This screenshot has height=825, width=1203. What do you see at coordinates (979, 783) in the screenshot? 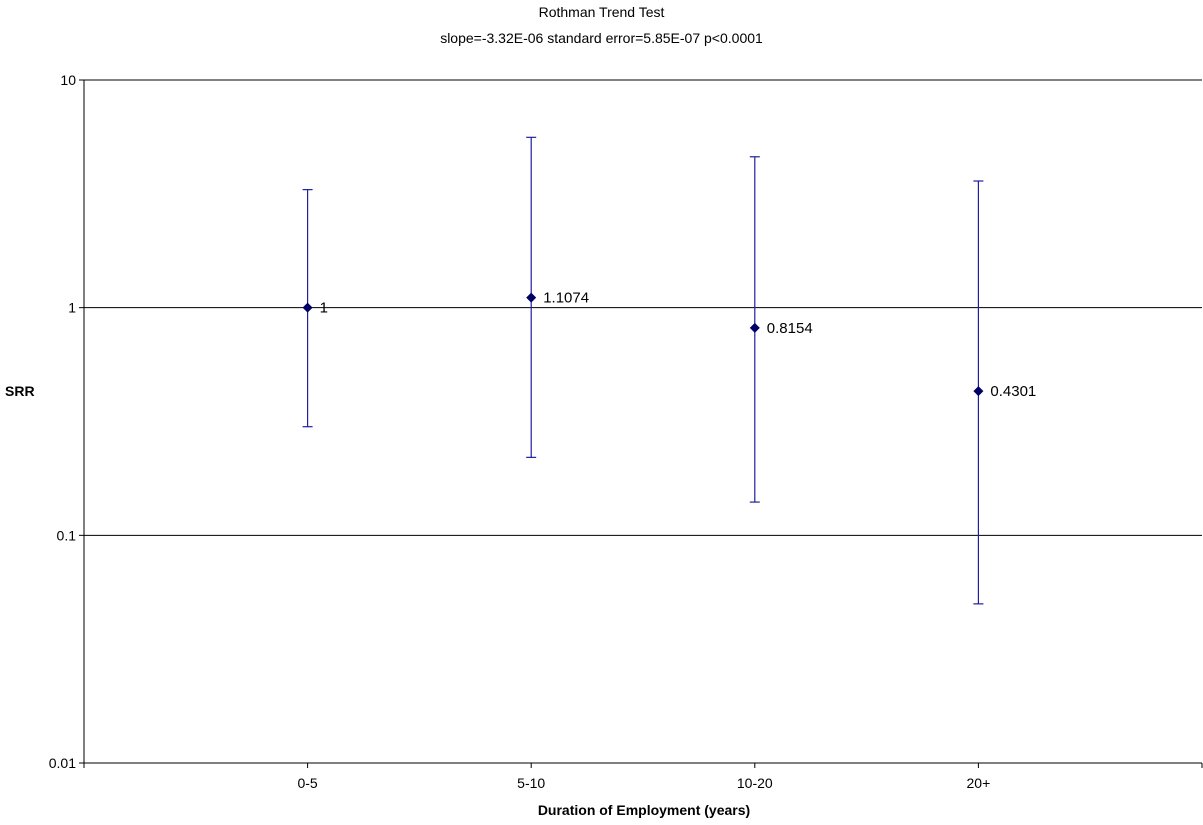
I see `x-tick-label: 20+` at bounding box center [979, 783].